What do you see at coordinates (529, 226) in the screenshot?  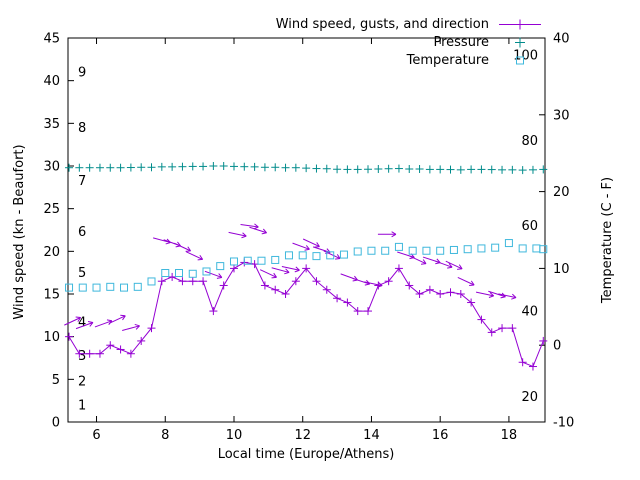 I see `fahrenheit-label: 60` at bounding box center [529, 226].